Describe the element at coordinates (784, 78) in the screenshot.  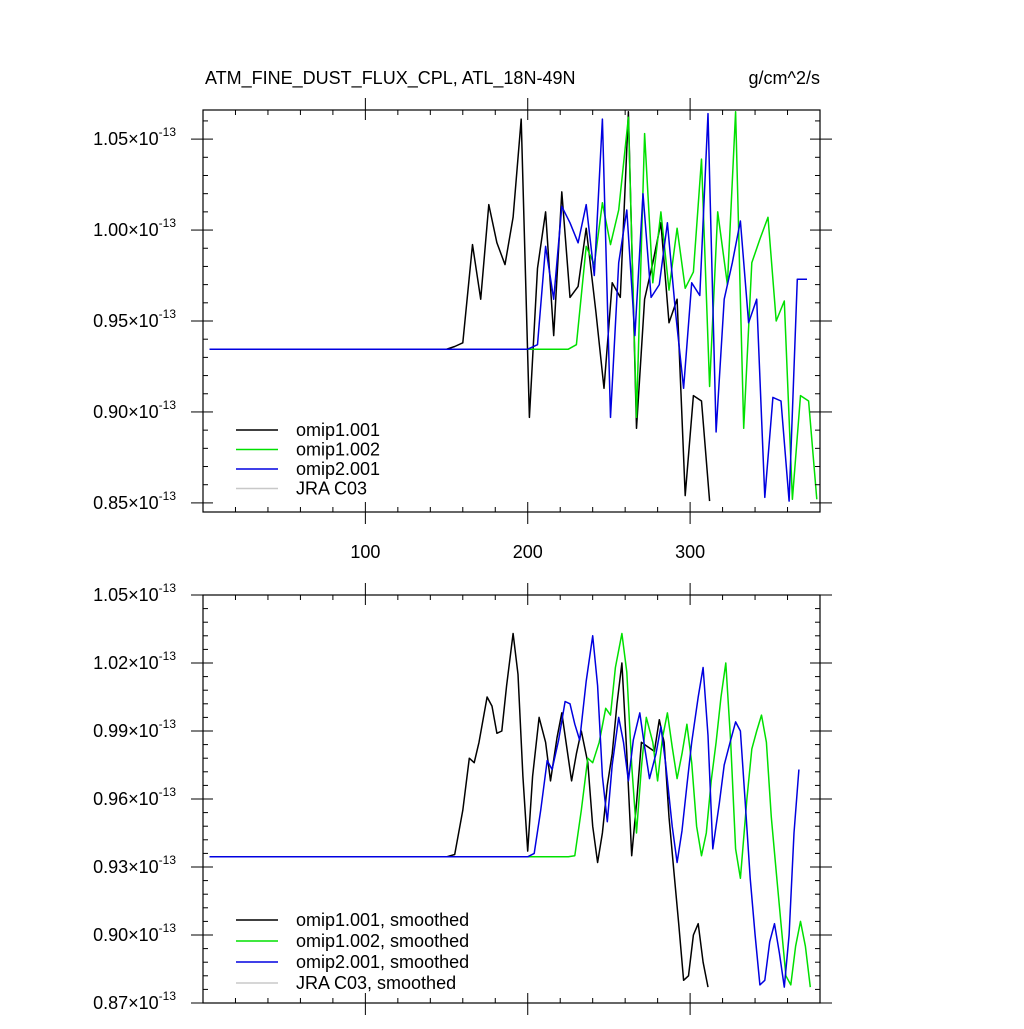
I see `units-label: g/cm^2/s` at that location.